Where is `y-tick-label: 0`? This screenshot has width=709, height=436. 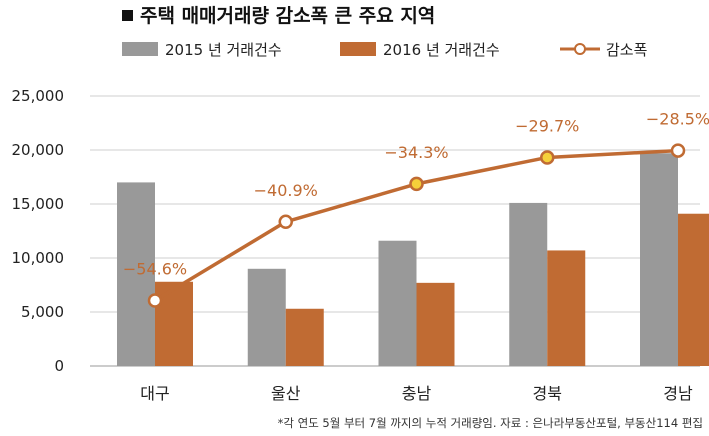 y-tick-label: 0 is located at coordinates (59, 366).